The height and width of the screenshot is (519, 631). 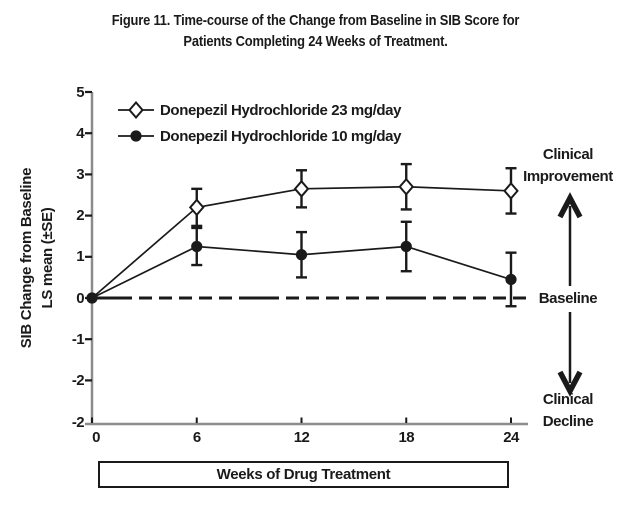 What do you see at coordinates (26, 258) in the screenshot?
I see `y-axis-title-line1: SIB Change from Baseline` at bounding box center [26, 258].